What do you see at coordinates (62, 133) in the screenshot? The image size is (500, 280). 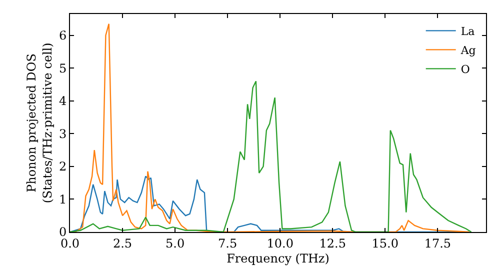 I see `y-tick-label: 3` at bounding box center [62, 133].